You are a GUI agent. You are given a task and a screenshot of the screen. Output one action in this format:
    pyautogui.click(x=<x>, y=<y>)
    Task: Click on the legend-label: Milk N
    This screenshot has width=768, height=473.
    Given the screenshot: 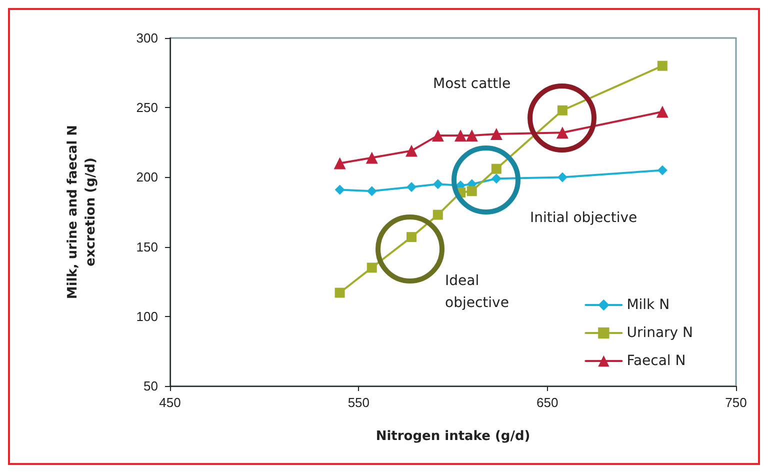 What is the action you would take?
    pyautogui.click(x=648, y=305)
    